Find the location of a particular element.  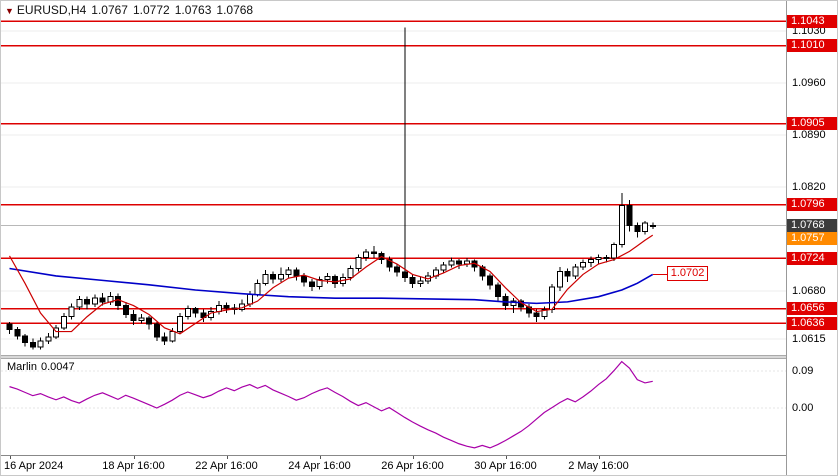

marlin-line is located at coordinates (331, 404).